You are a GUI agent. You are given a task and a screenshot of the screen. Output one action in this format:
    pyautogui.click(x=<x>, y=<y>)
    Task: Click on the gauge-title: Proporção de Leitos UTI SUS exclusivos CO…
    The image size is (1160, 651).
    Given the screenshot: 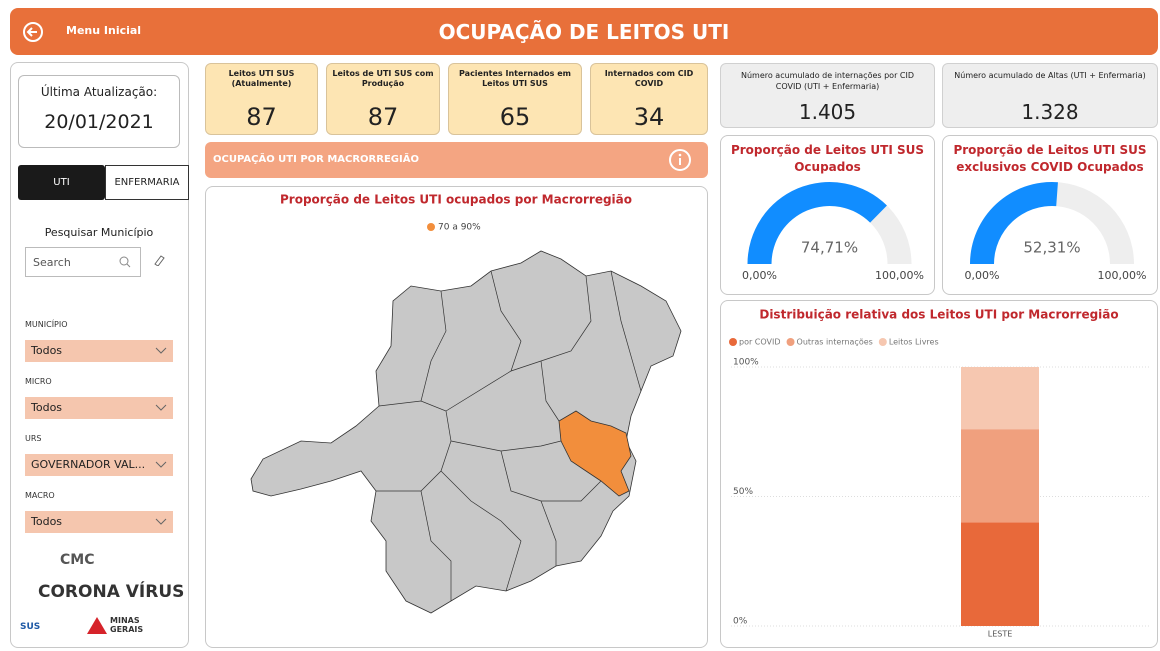 What is the action you would take?
    pyautogui.click(x=1049, y=158)
    